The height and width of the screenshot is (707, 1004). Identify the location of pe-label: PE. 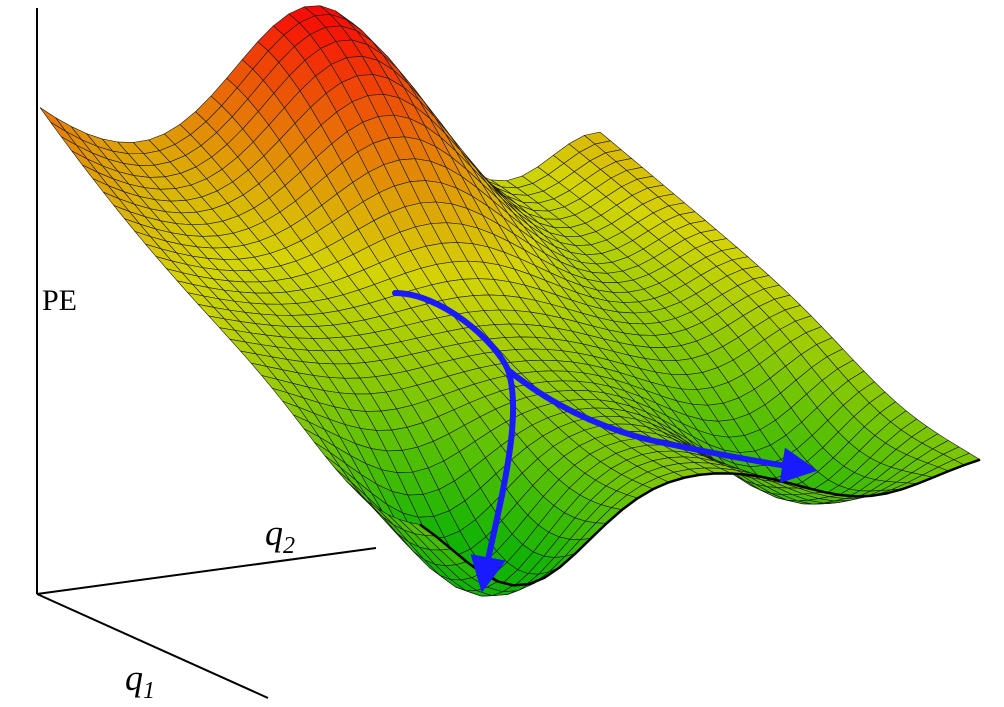
(59, 300).